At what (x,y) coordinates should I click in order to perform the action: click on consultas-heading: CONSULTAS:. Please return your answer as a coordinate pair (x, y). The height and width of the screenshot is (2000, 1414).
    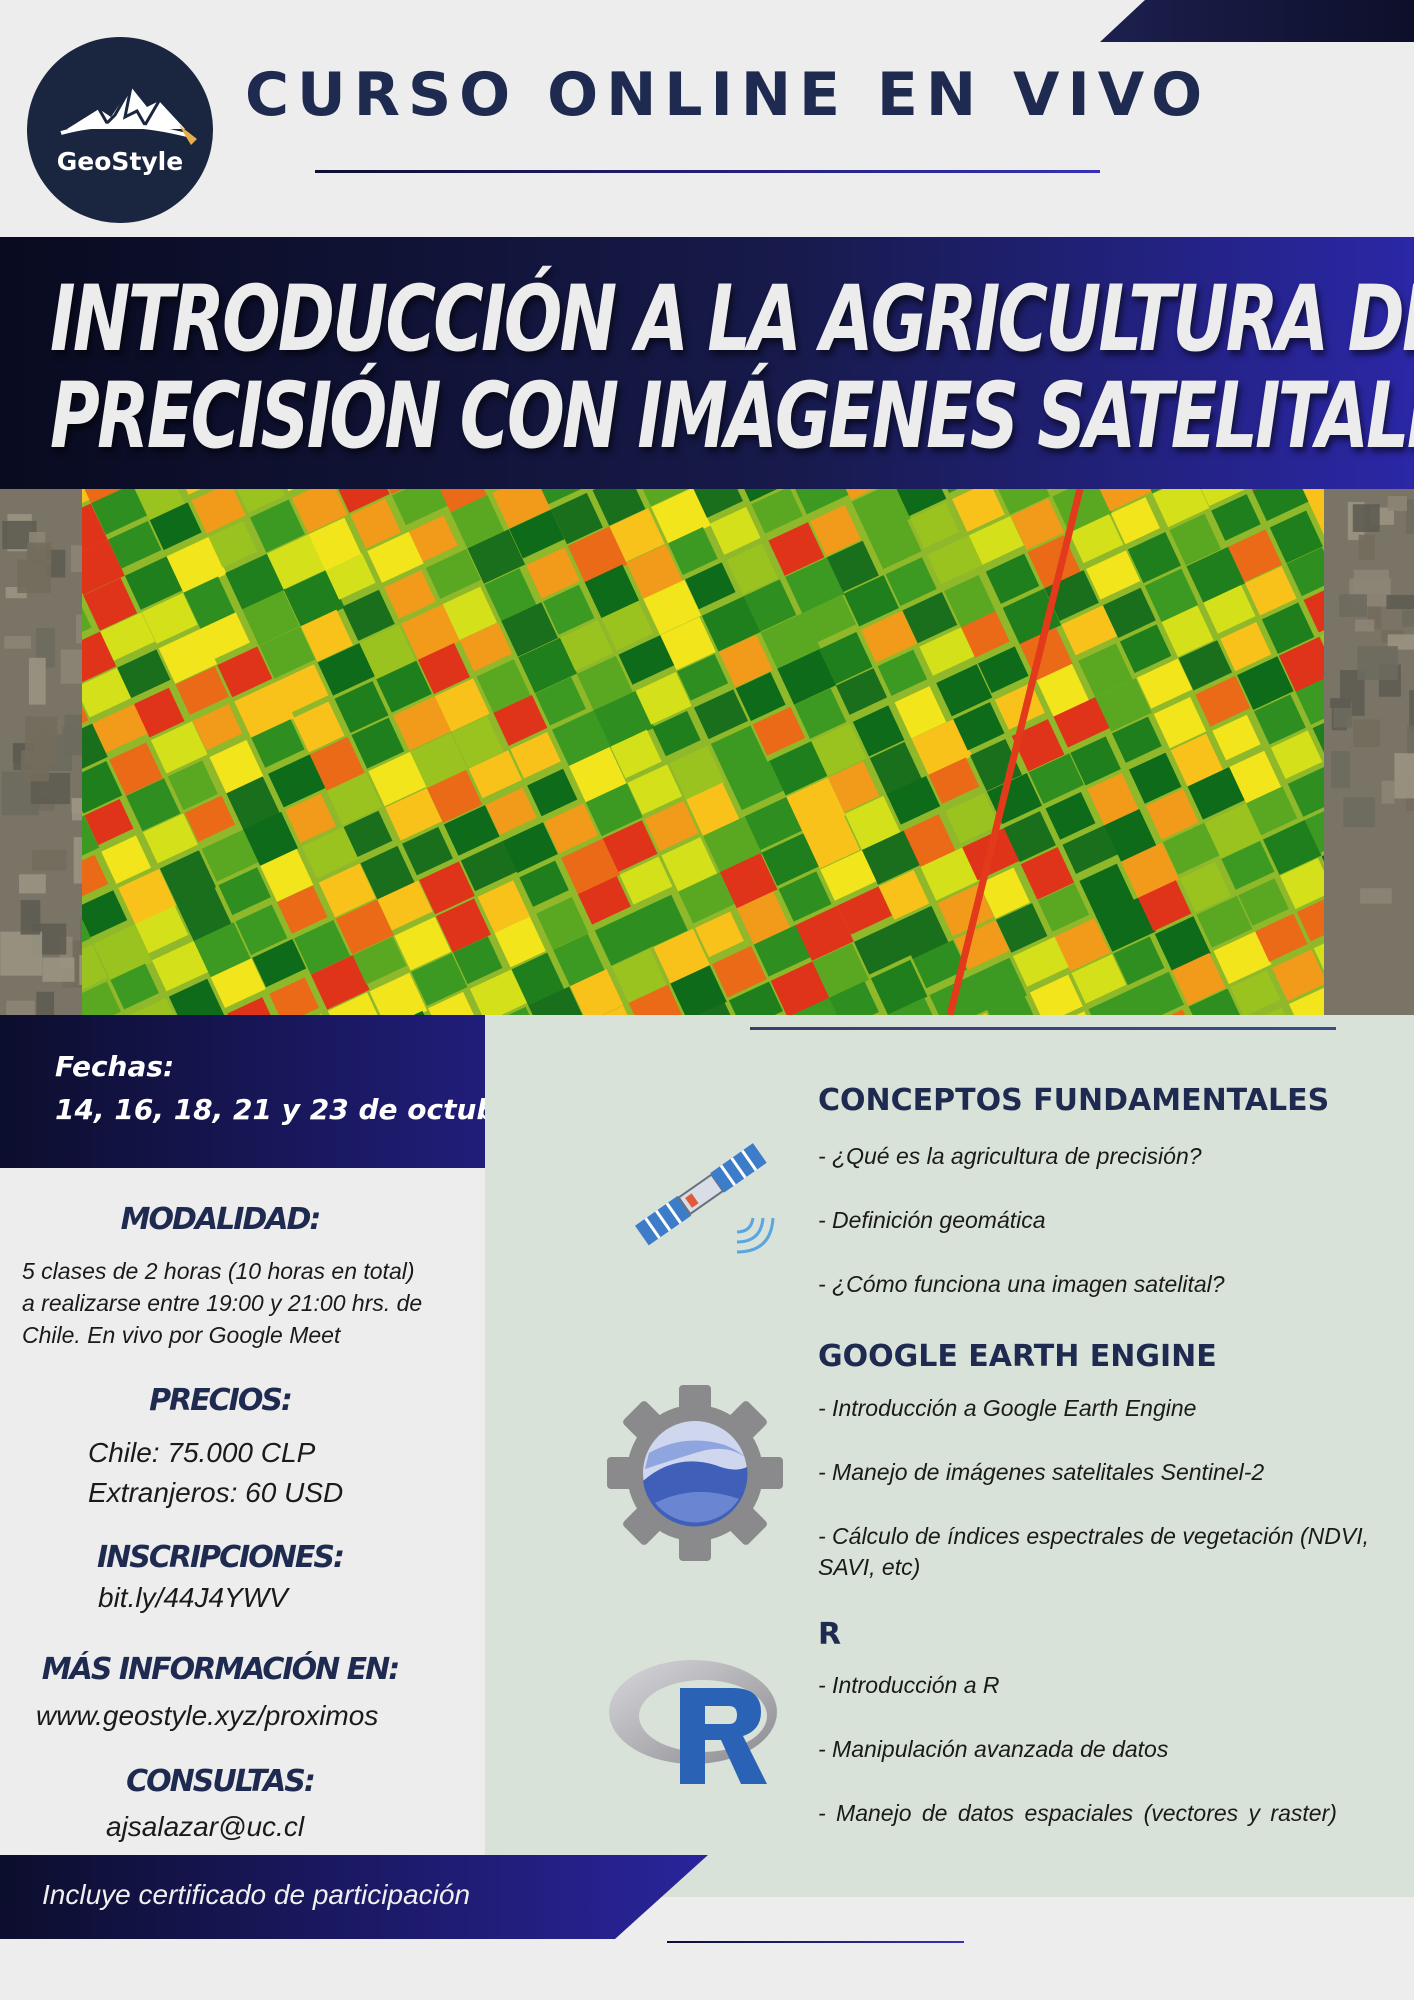
    Looking at the image, I should click on (221, 1781).